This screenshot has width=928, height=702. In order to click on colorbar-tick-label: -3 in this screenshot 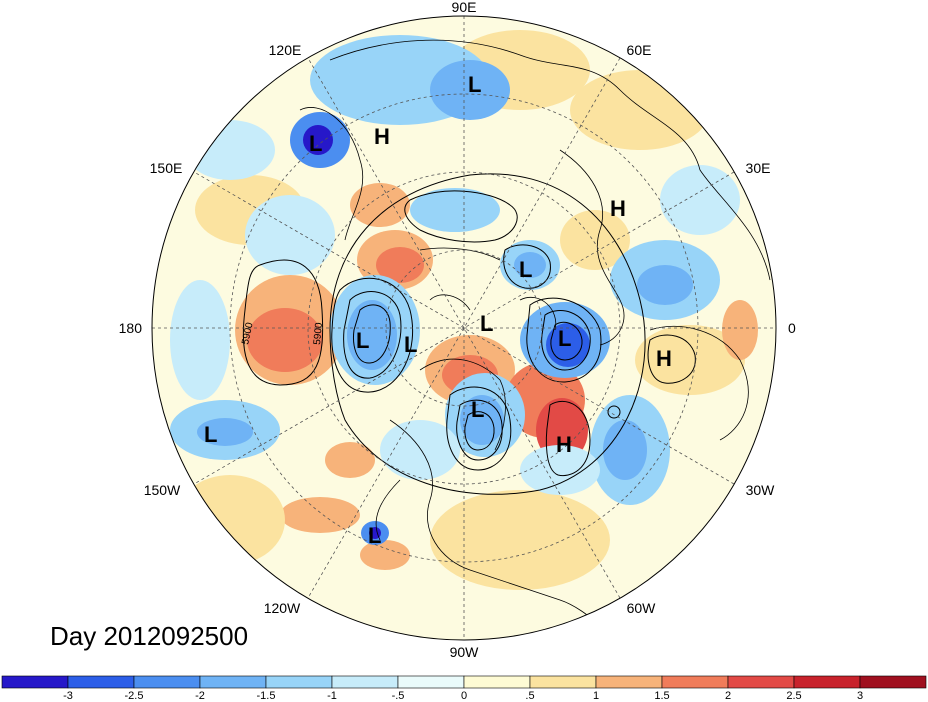, I will do `click(68, 696)`.